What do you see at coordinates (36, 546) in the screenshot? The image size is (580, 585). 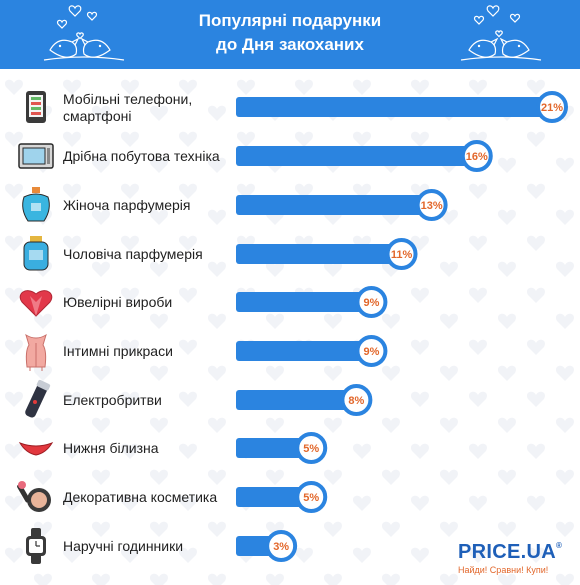 I see `wristwatch-icon` at bounding box center [36, 546].